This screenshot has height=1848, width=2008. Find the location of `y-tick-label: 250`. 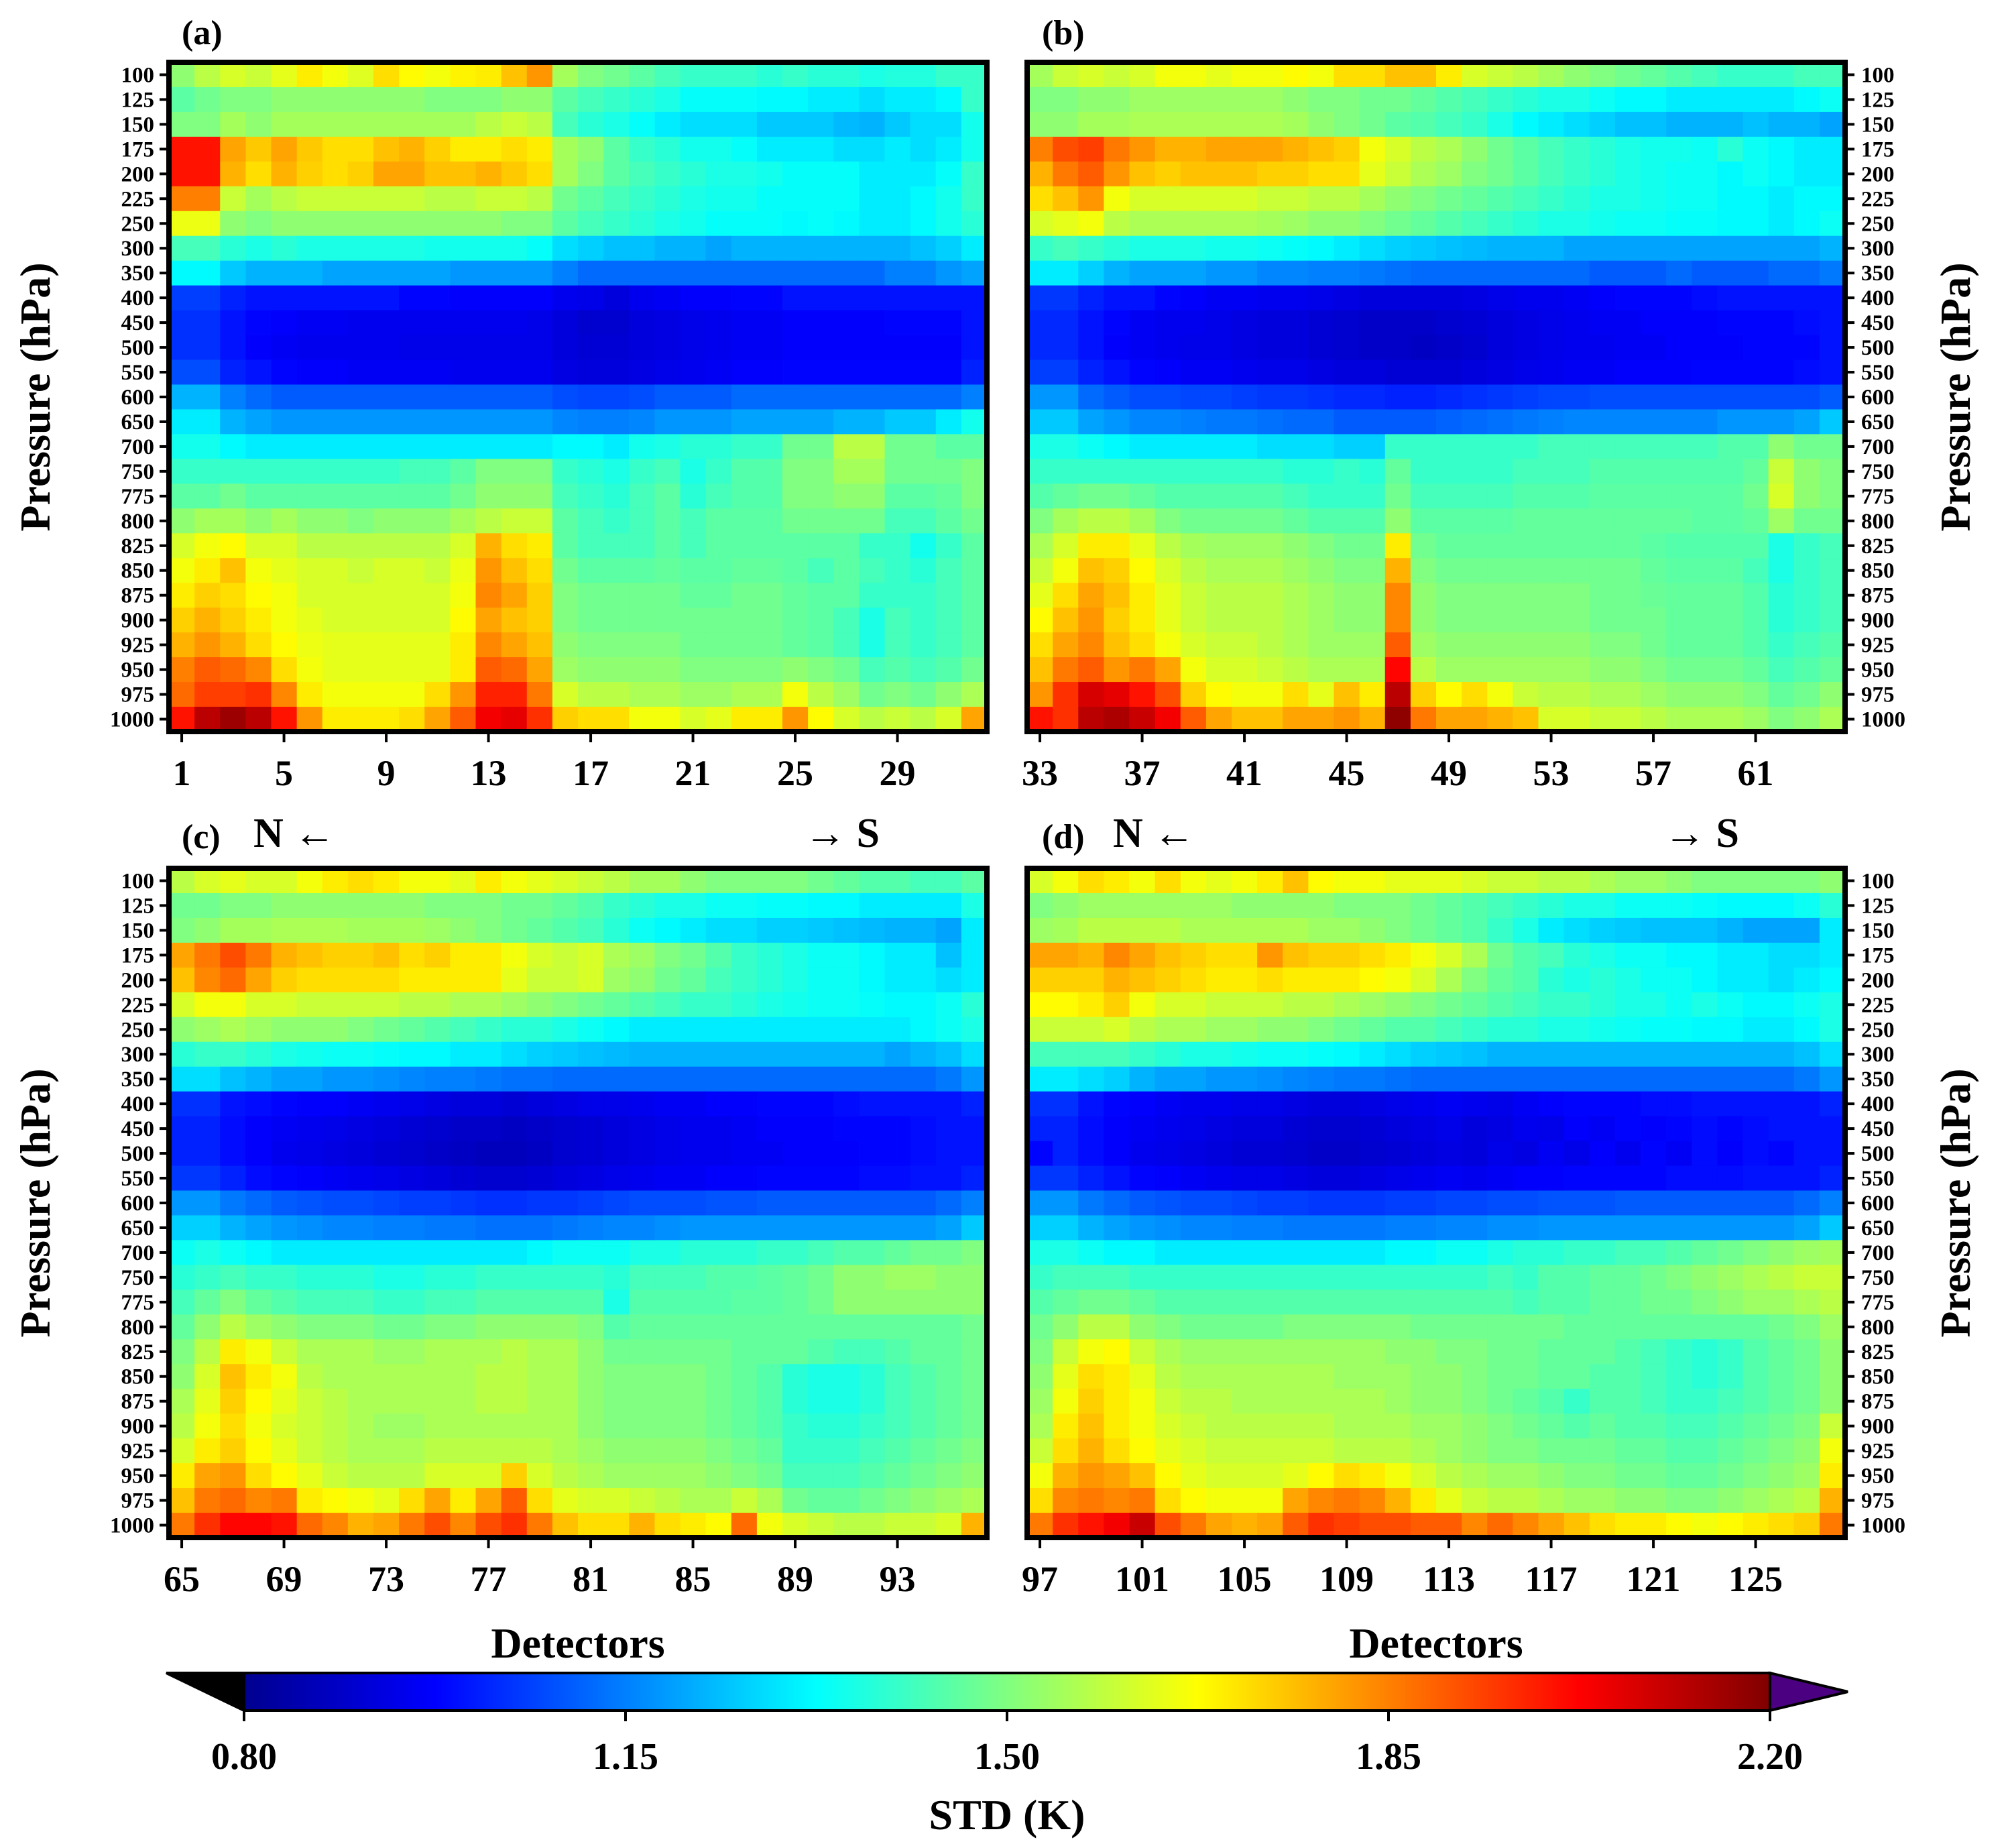

y-tick-label: 250 is located at coordinates (1878, 224).